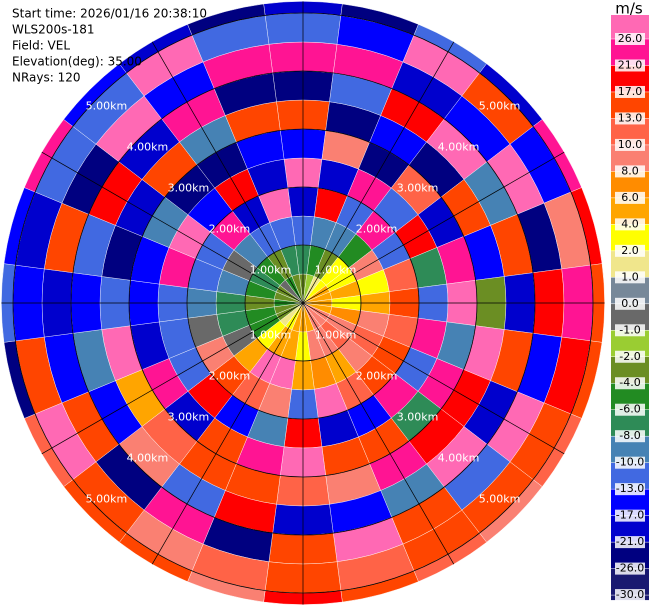  Describe the element at coordinates (53, 30) in the screenshot. I see `info-line: WLS200s-181` at that location.